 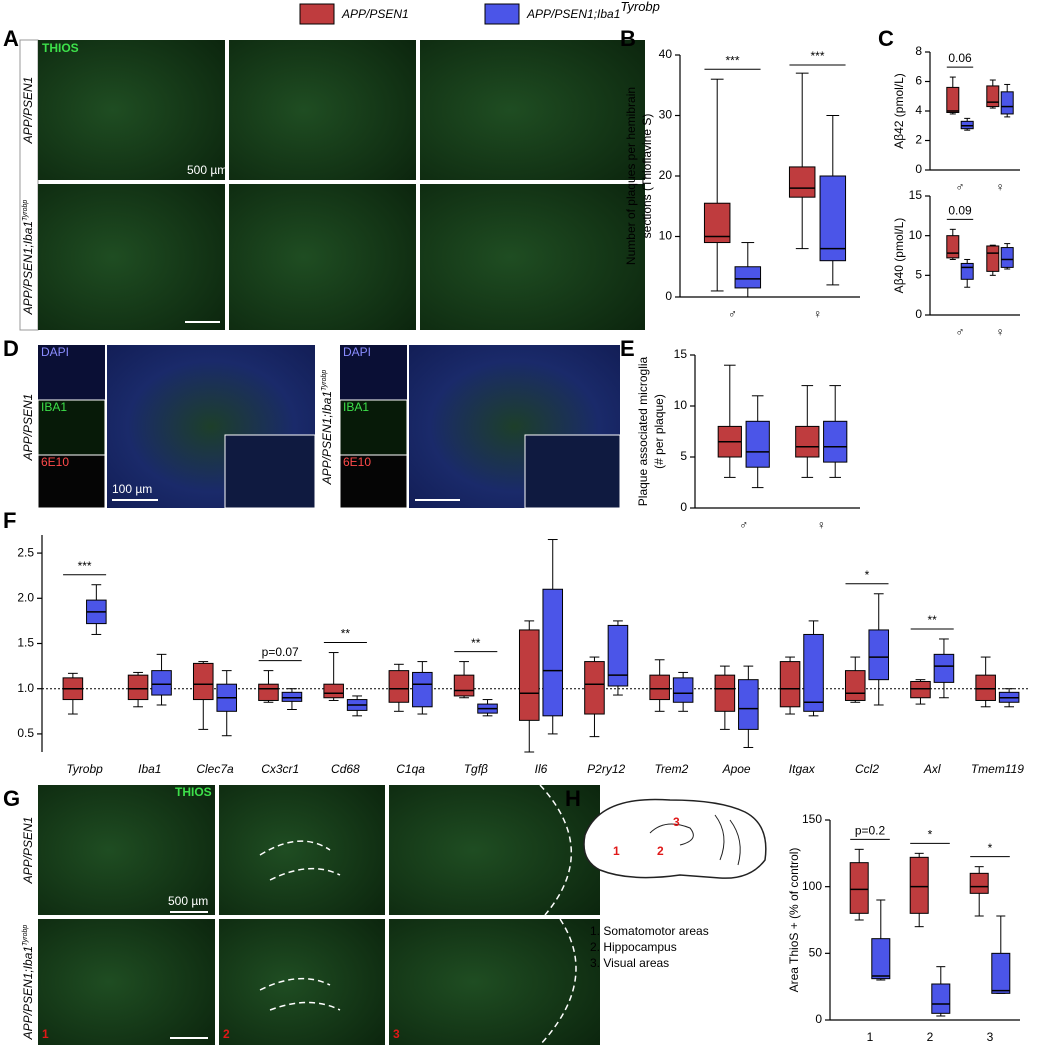 I want to click on channel-label: DAPI, so click(x=55, y=352).